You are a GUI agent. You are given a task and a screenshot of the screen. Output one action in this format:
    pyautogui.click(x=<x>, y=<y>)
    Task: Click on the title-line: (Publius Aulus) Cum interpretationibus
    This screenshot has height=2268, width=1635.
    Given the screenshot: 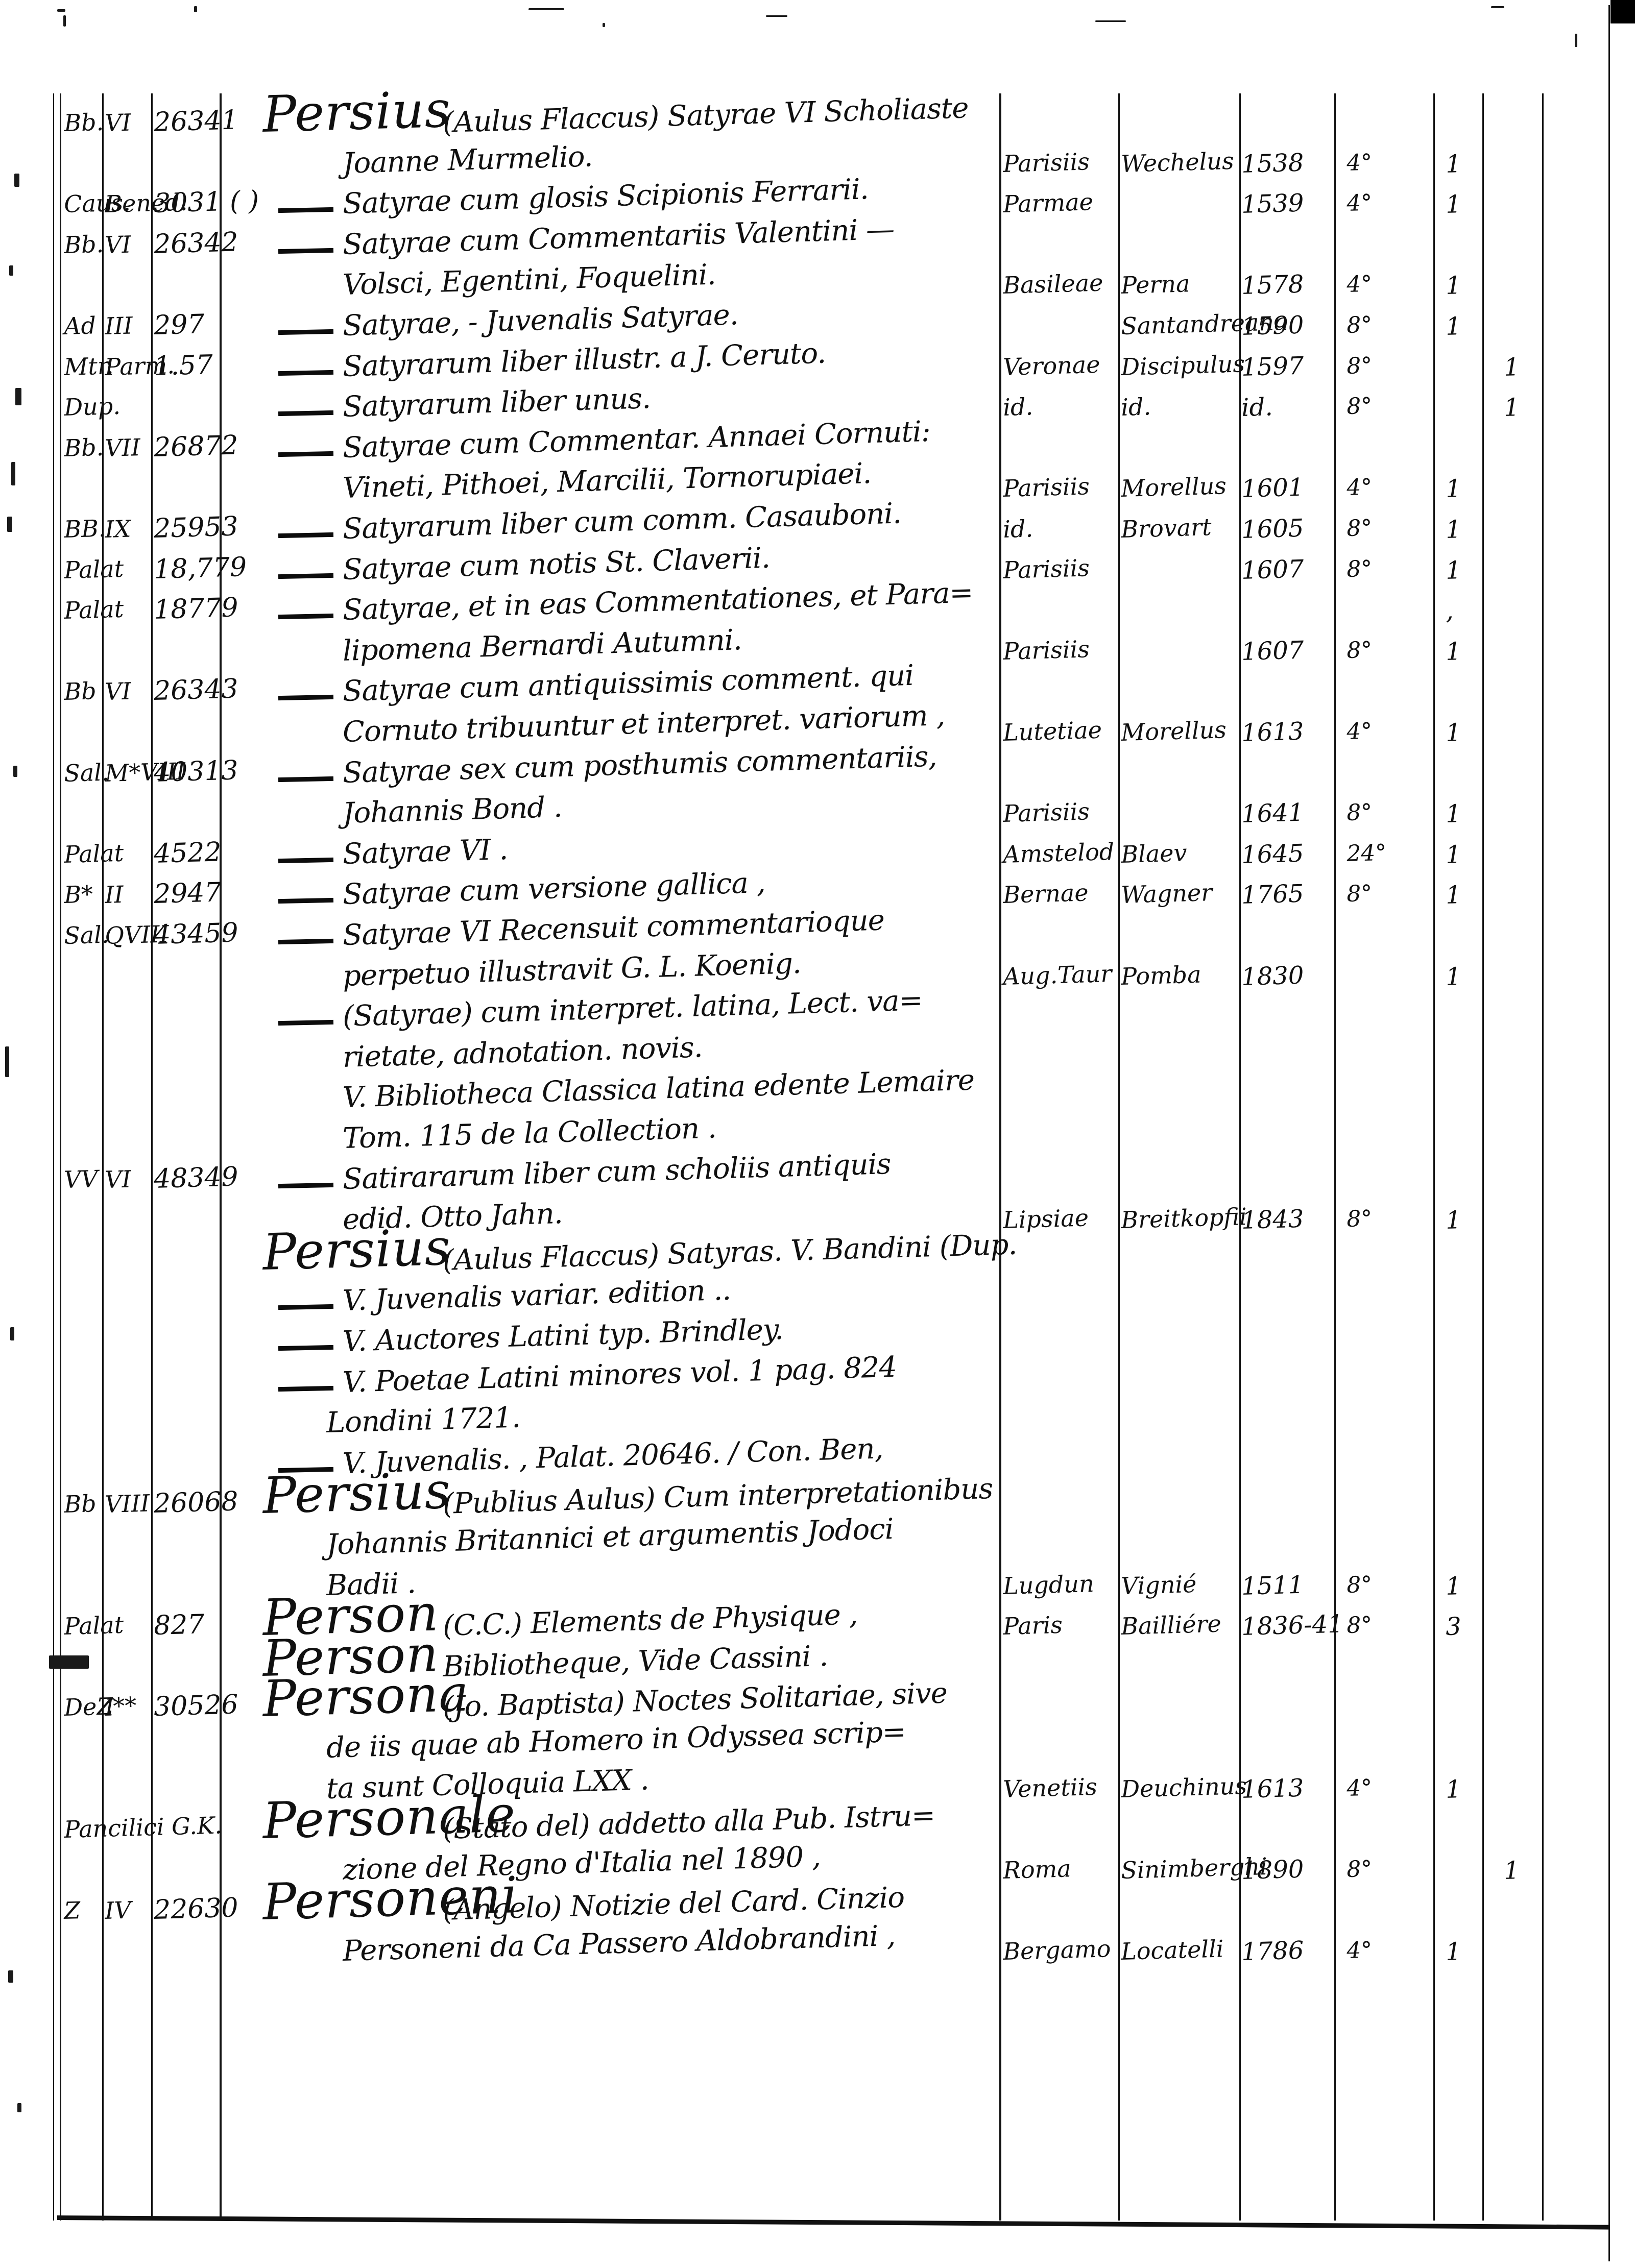 What is the action you would take?
    pyautogui.click(x=717, y=1497)
    